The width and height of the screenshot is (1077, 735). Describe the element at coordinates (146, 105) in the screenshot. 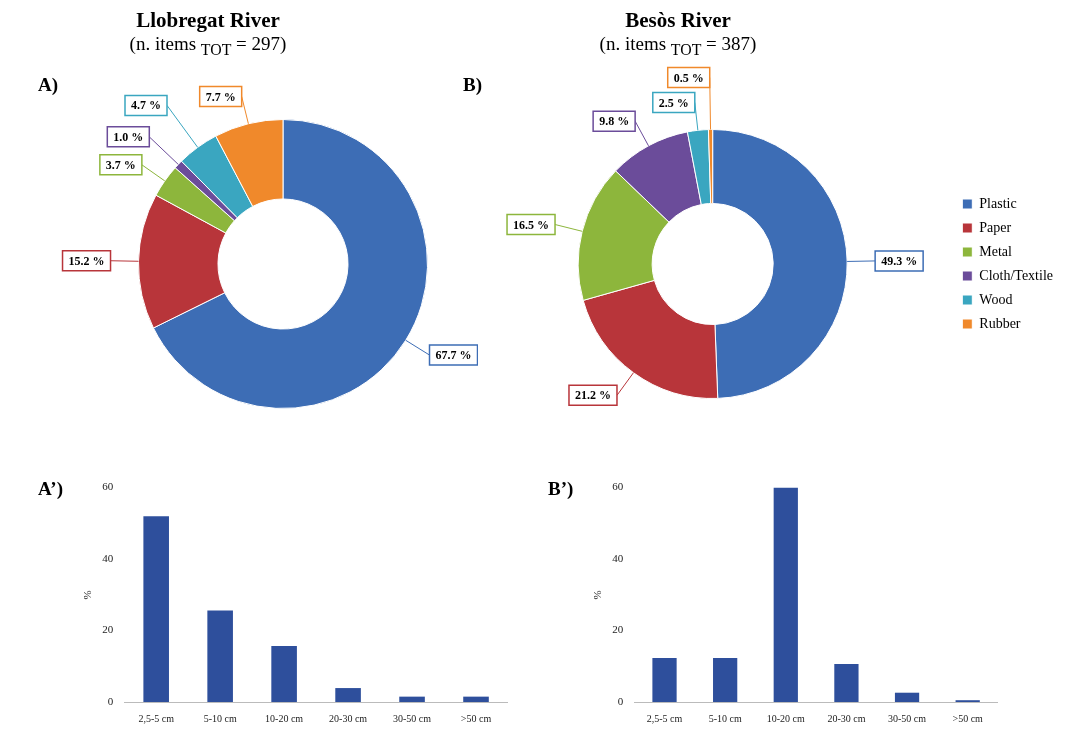

I see `data-label: 4.7 %` at that location.